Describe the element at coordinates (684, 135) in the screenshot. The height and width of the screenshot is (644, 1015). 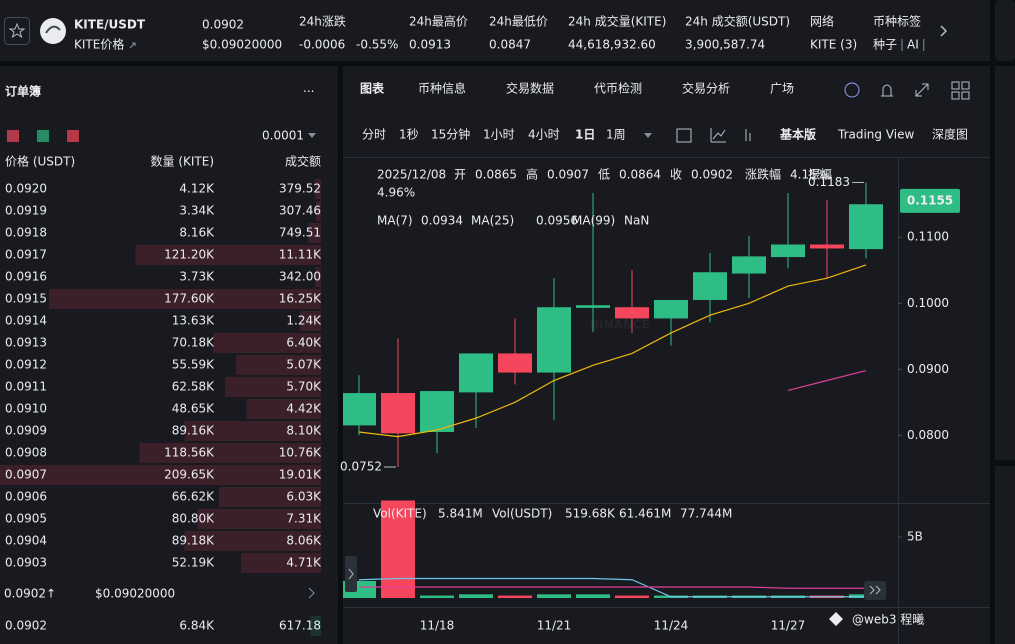
I see `calendar-icon` at that location.